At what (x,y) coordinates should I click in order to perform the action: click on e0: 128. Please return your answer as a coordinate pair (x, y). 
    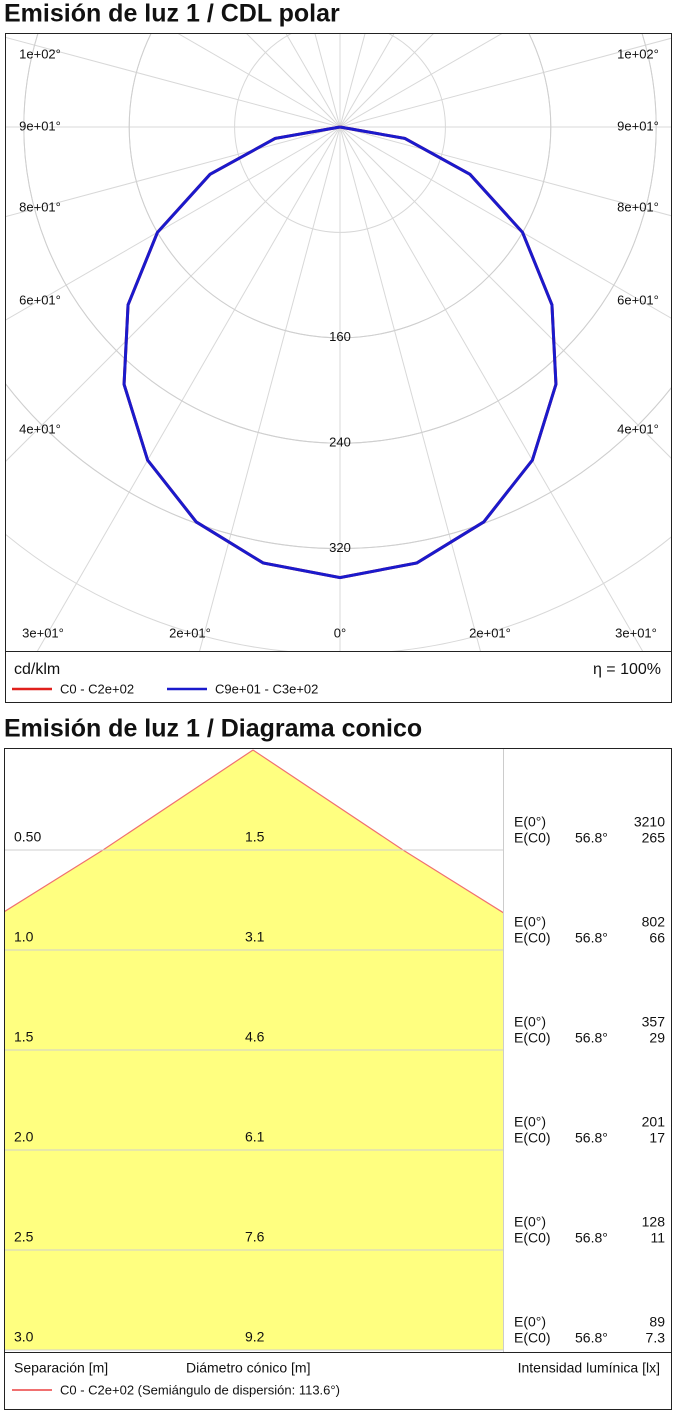
    Looking at the image, I should click on (654, 1222).